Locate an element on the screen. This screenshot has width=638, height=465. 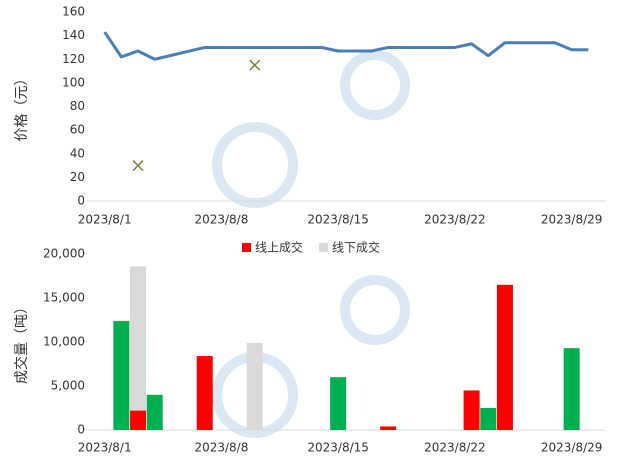
y-axis-title: 价格（元） is located at coordinates (22, 107).